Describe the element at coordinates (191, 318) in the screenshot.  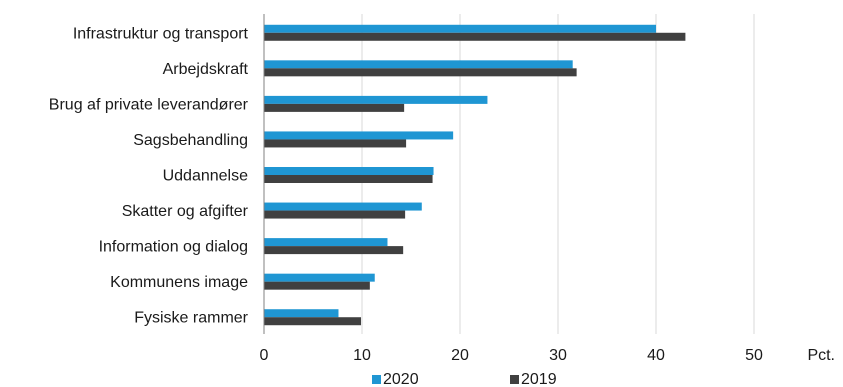
I see `category-label: Fysiske rammer` at that location.